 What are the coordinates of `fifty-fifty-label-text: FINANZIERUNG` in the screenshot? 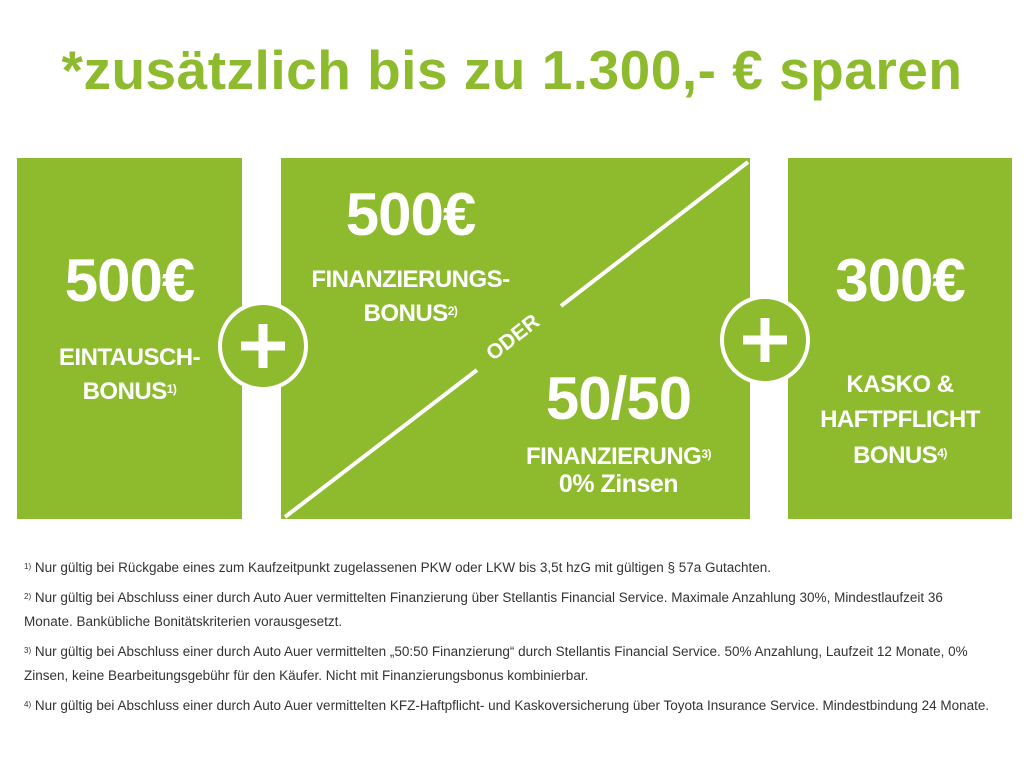 It's located at (614, 456).